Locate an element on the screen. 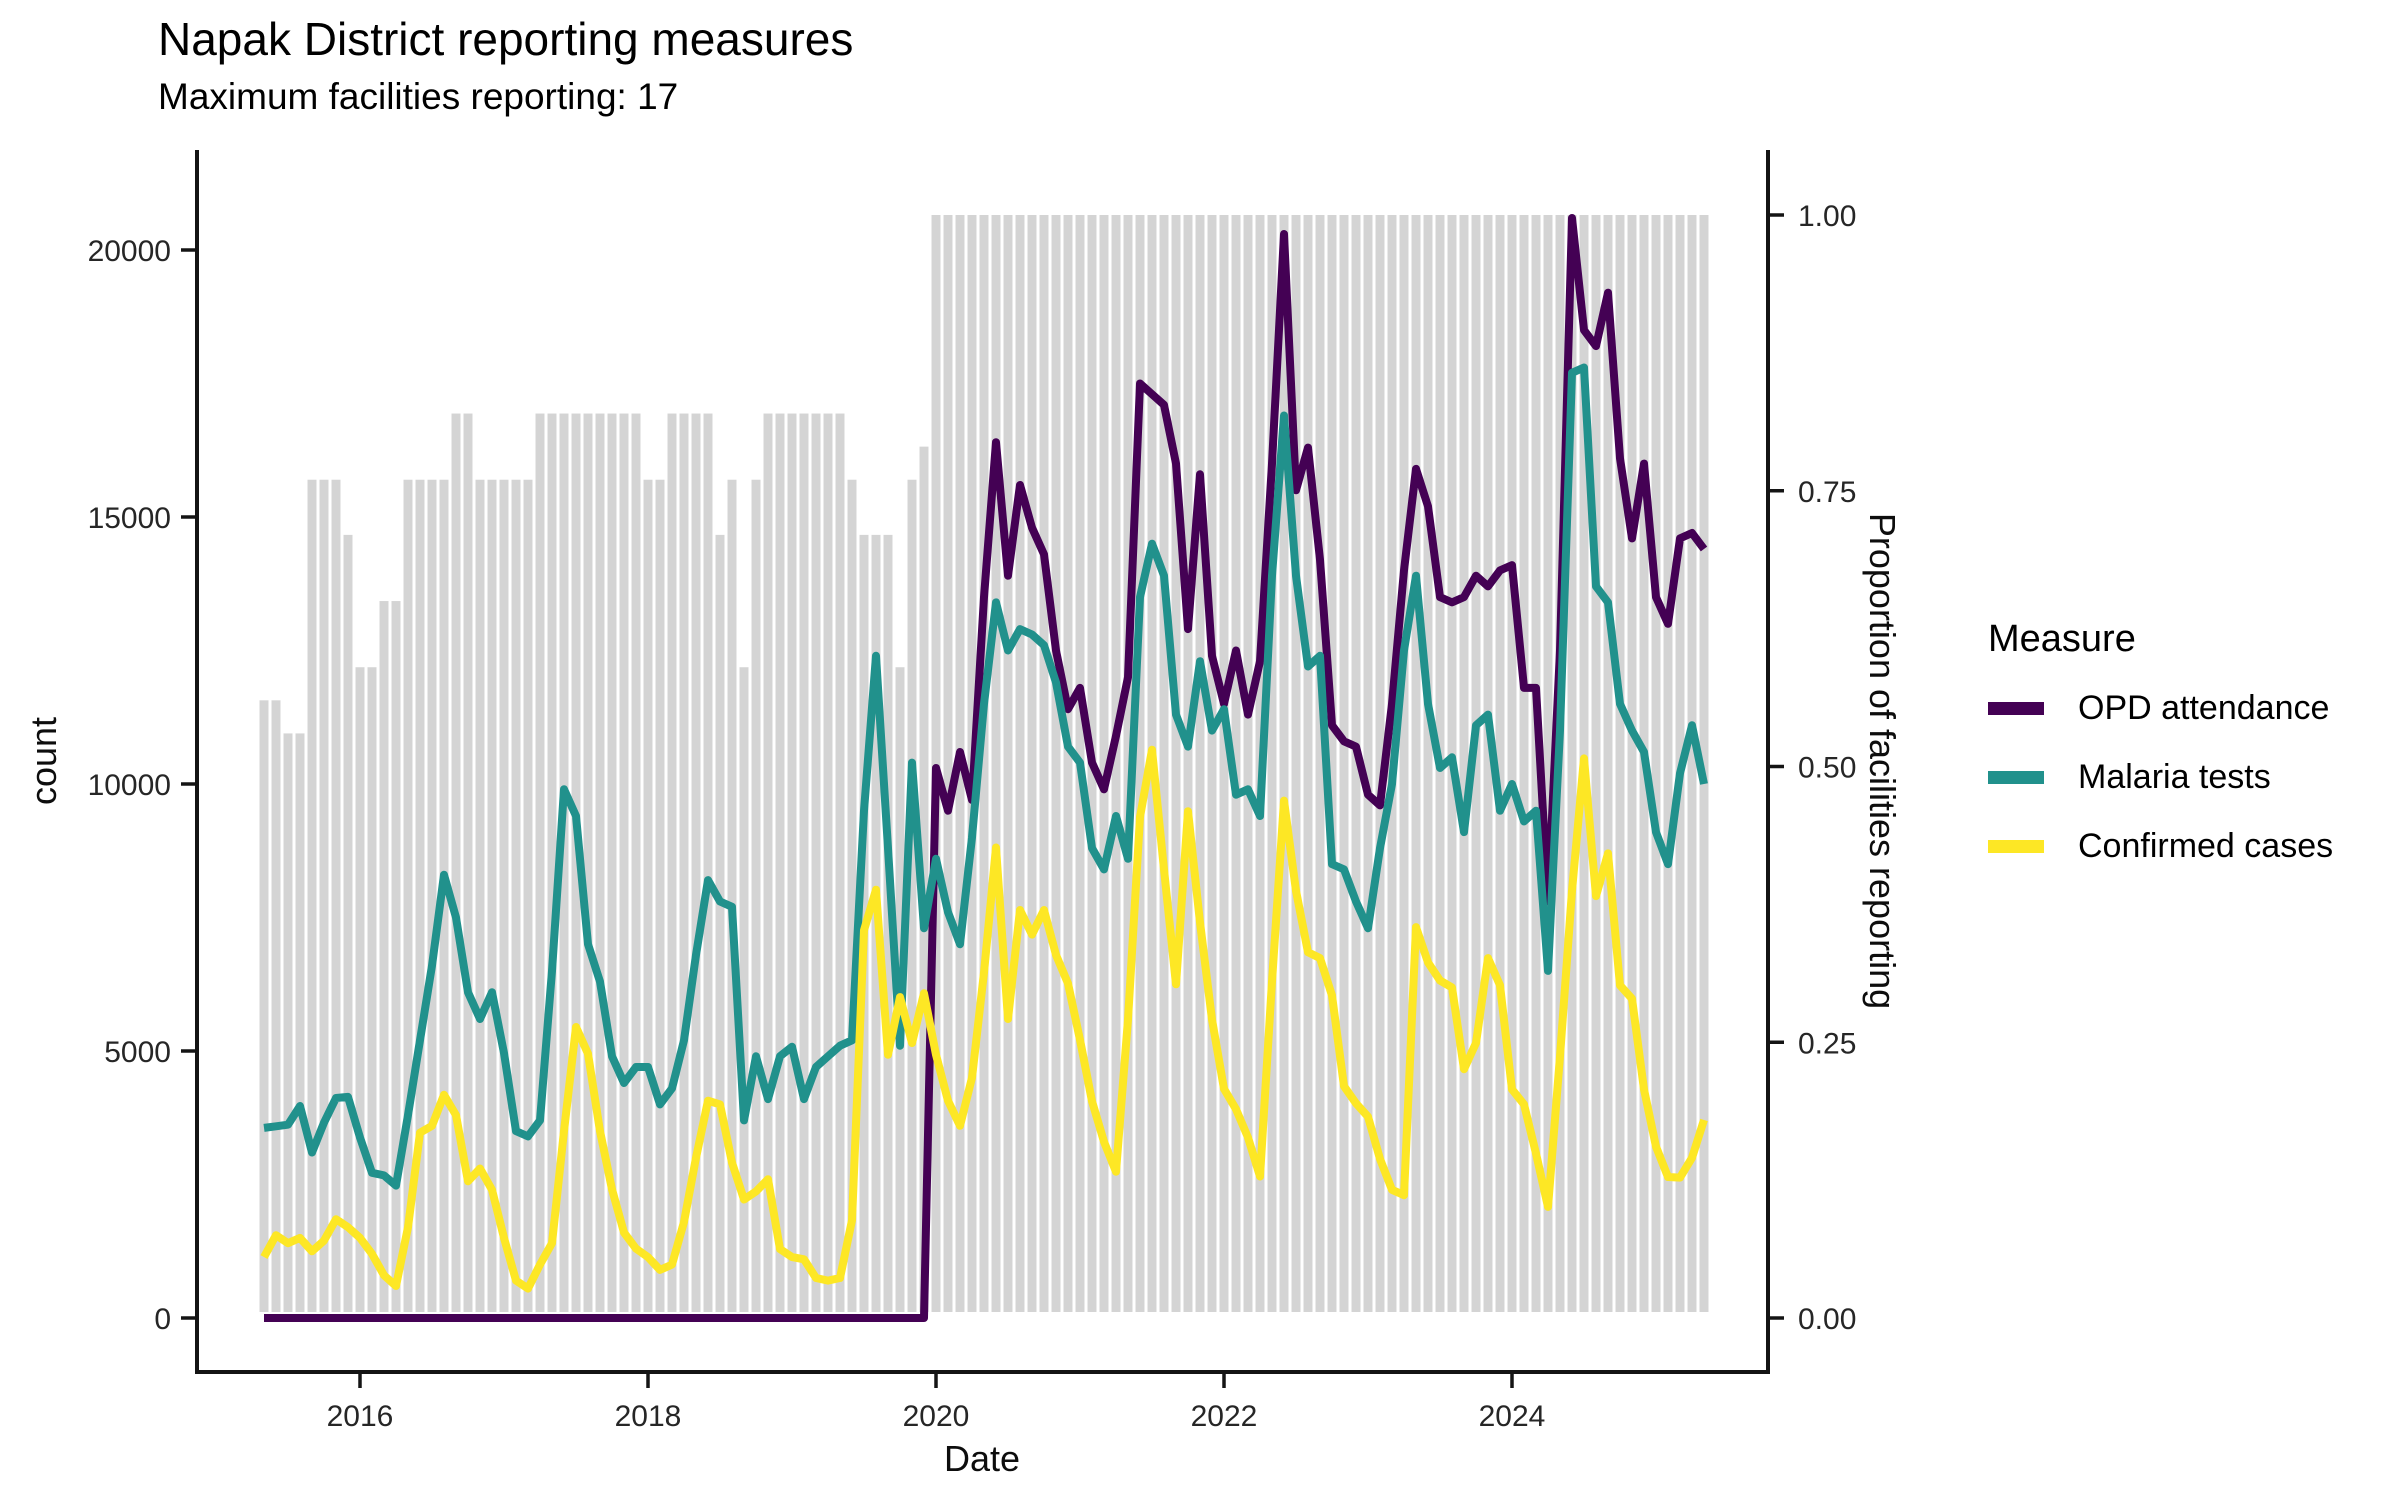 This screenshot has width=2400, height=1500. legend-title: Measure is located at coordinates (2062, 639).